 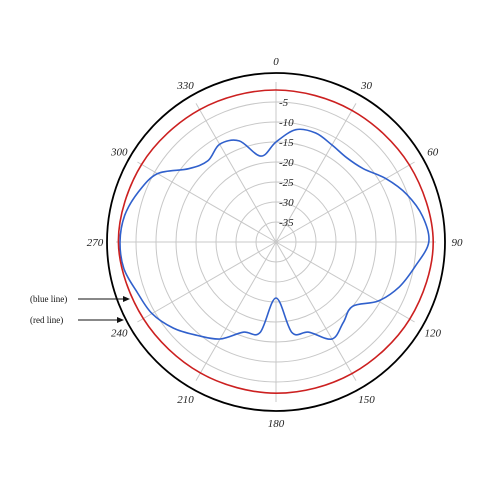 What do you see at coordinates (286, 223) in the screenshot?
I see `radial-tick-label: -35` at bounding box center [286, 223].